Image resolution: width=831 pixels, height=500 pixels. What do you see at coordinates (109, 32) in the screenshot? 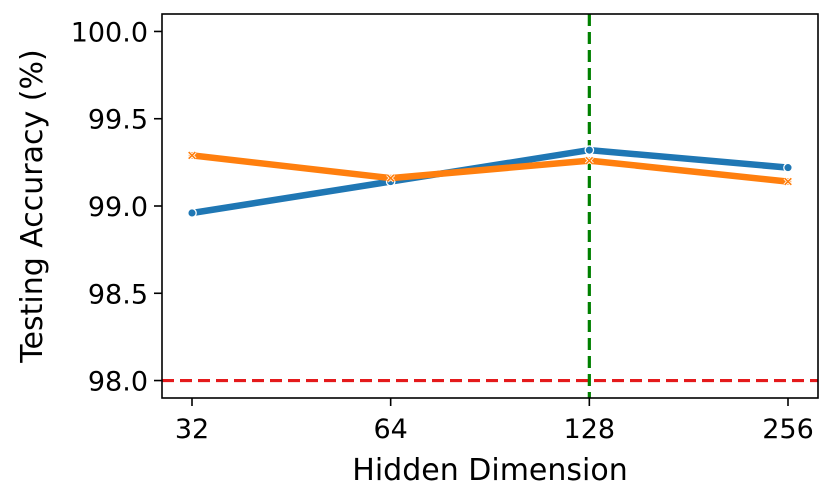
I see `y-tick-label: 100.0` at bounding box center [109, 32].